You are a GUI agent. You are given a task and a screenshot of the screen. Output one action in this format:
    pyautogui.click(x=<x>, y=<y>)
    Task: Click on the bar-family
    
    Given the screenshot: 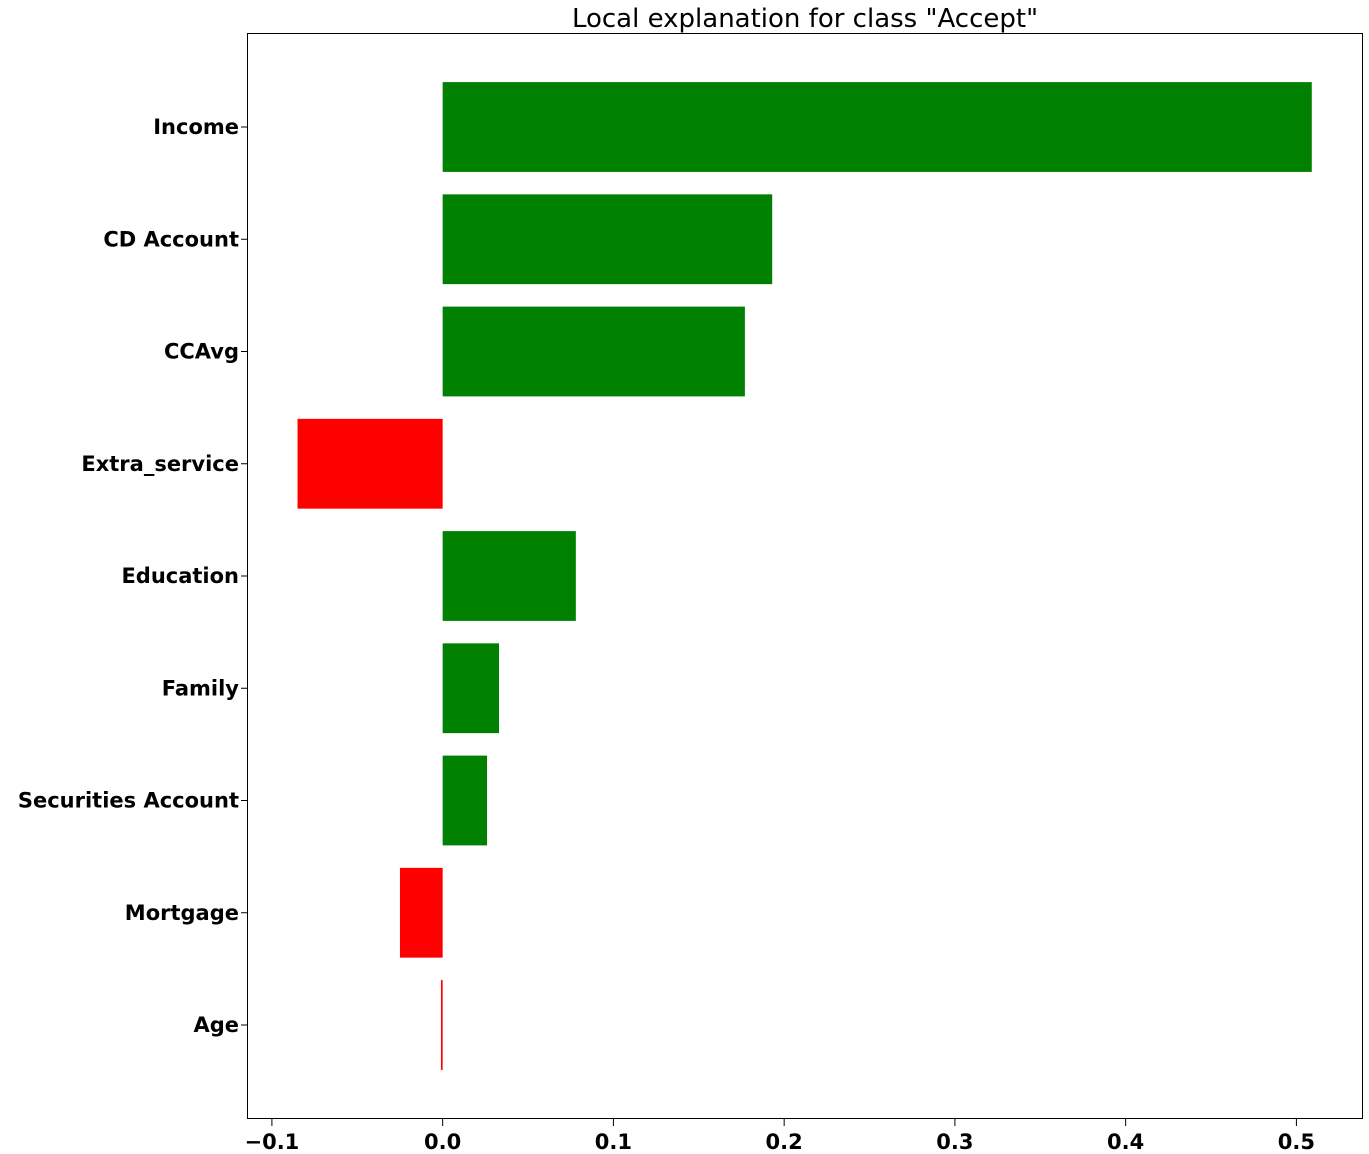 What is the action you would take?
    pyautogui.click(x=471, y=688)
    